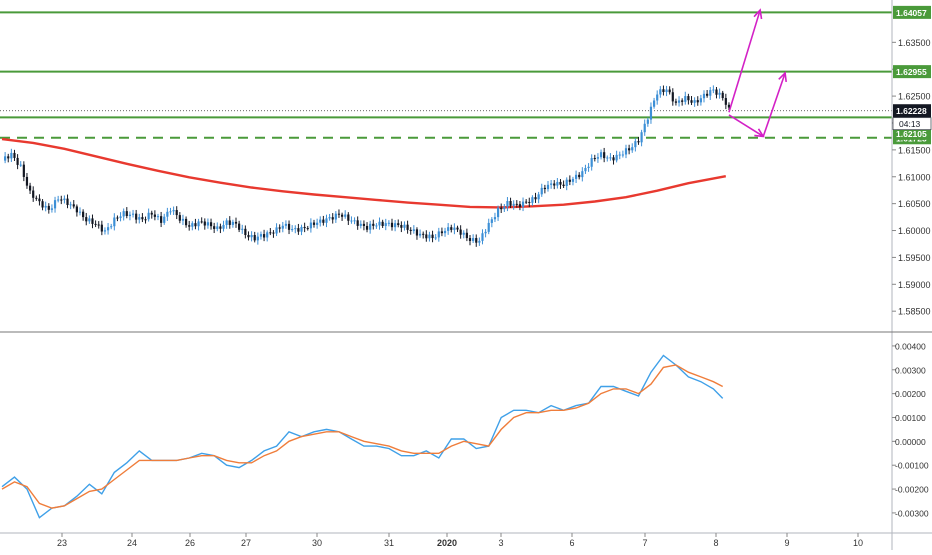 This screenshot has width=932, height=555. What do you see at coordinates (914, 177) in the screenshot?
I see `price-tick-label: 1.61000` at bounding box center [914, 177].